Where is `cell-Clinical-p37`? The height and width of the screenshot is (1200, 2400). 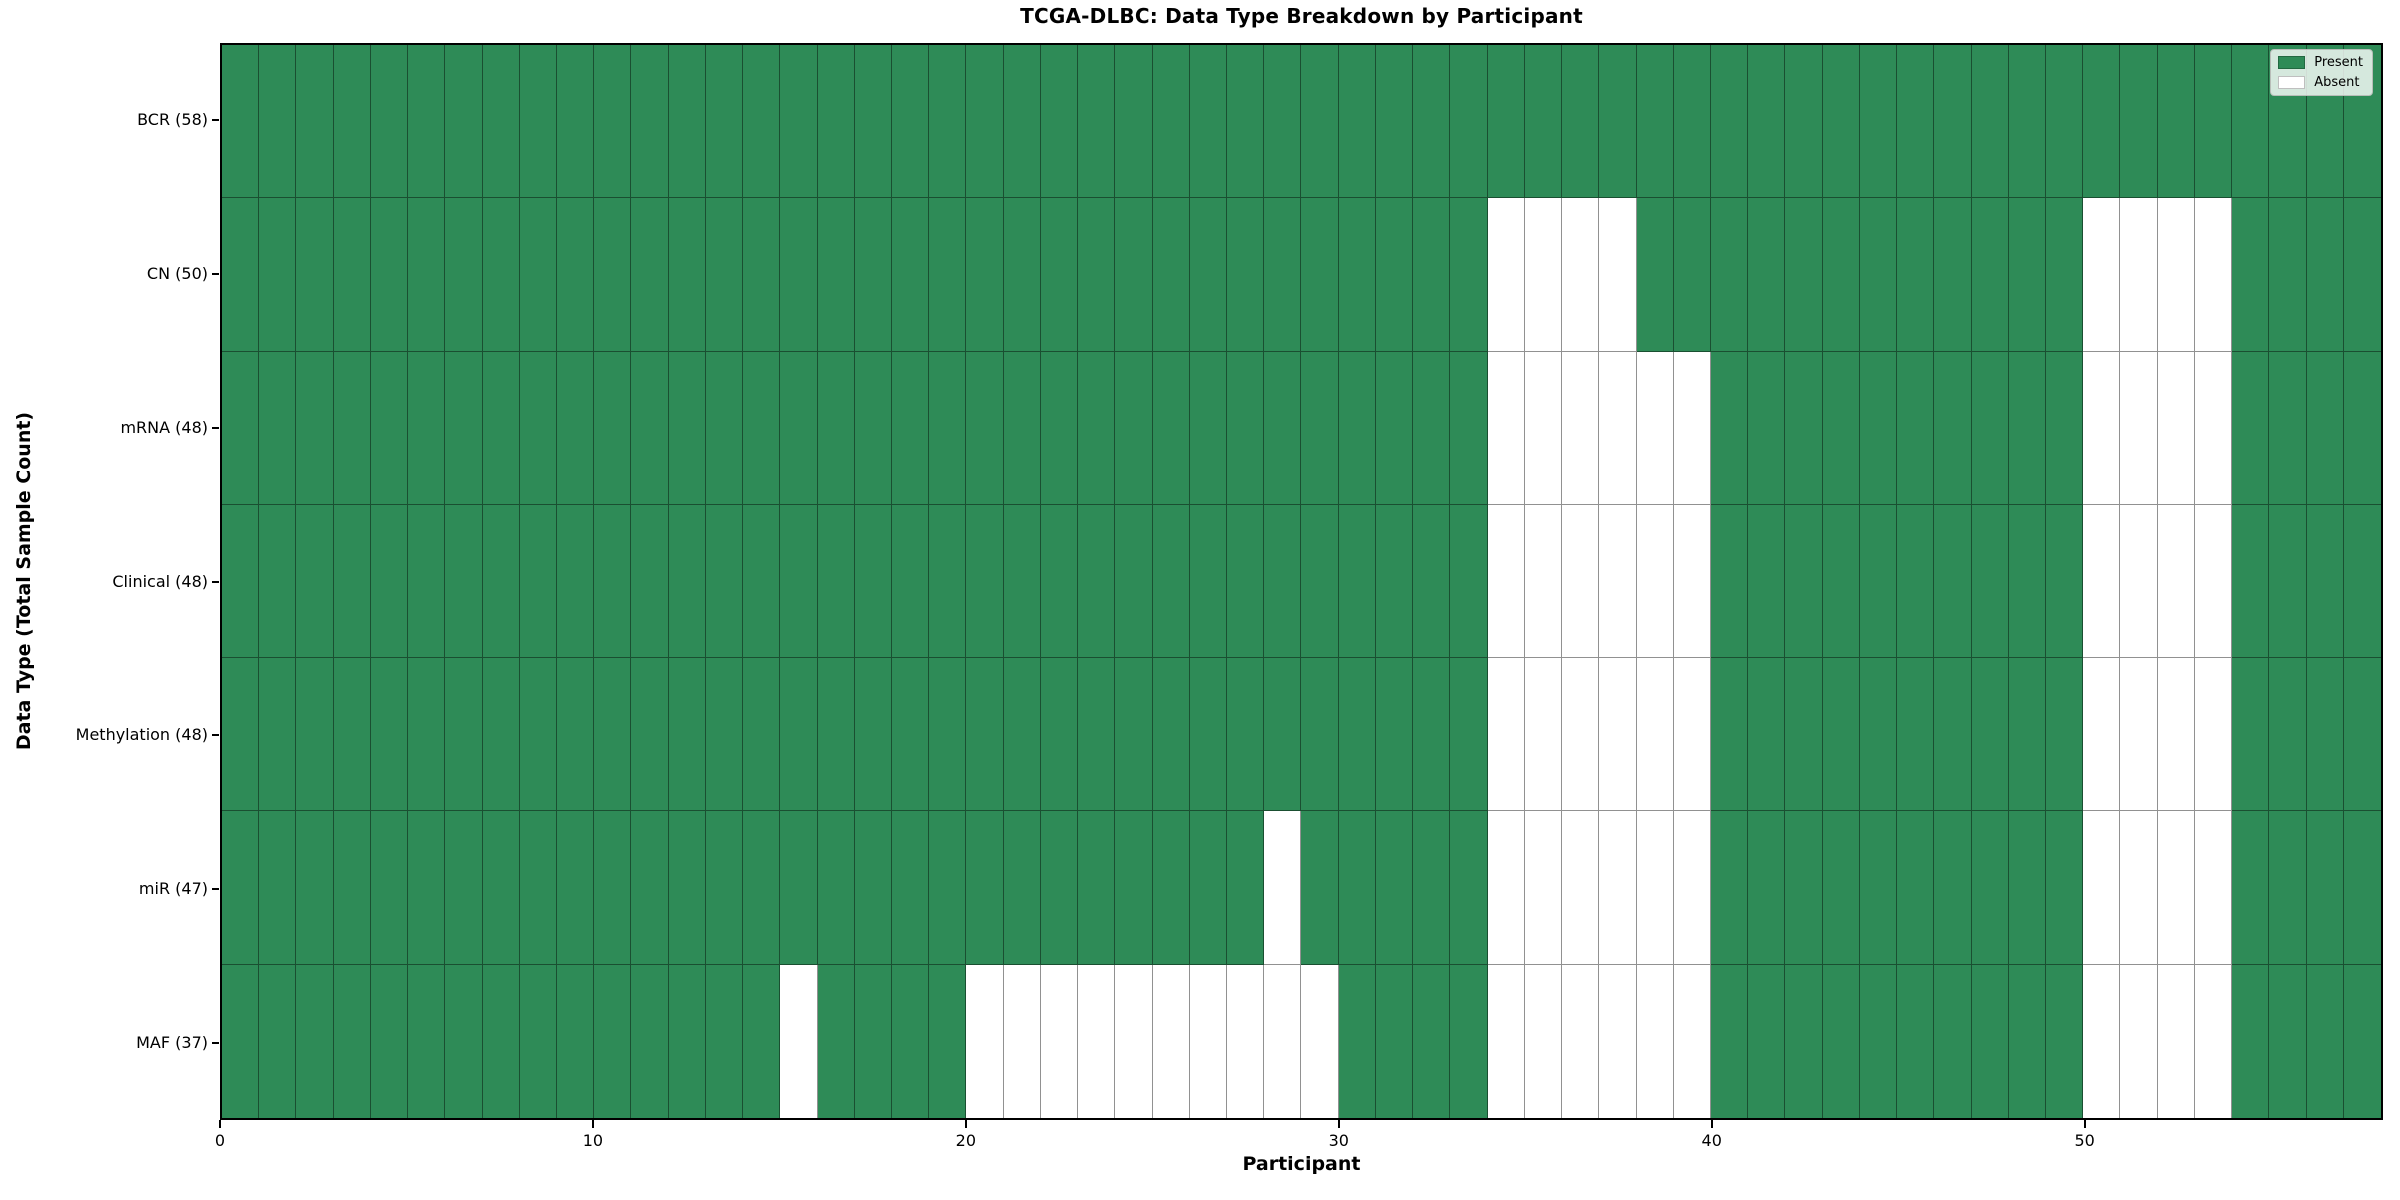
cell-Clinical-p37 is located at coordinates (1618, 581).